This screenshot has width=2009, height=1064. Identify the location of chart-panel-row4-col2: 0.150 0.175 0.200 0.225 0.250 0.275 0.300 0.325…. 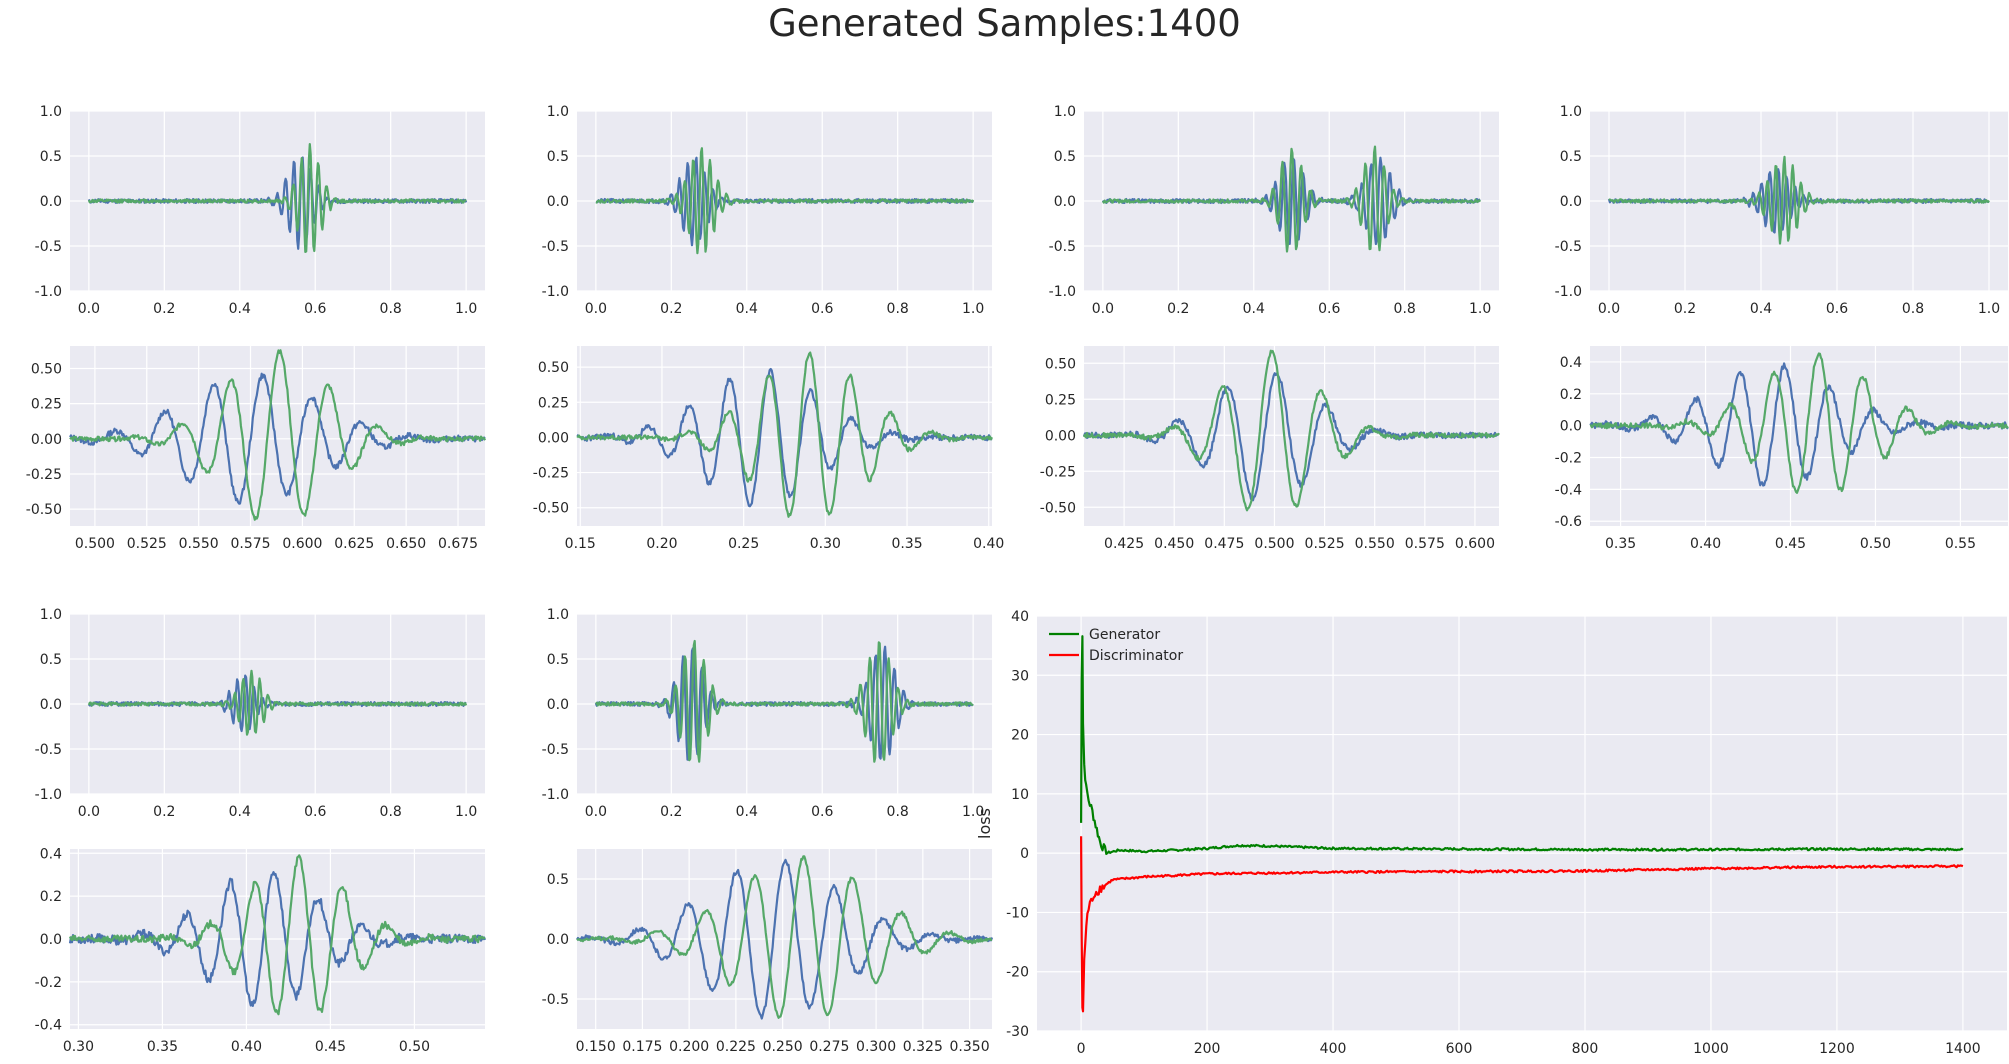
(768, 952).